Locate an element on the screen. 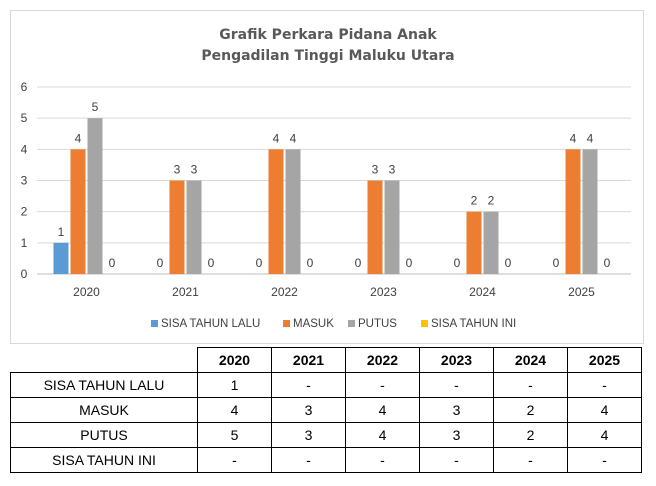  chart-title: Pengadilan Tinggi Maluku Utara is located at coordinates (327, 56).